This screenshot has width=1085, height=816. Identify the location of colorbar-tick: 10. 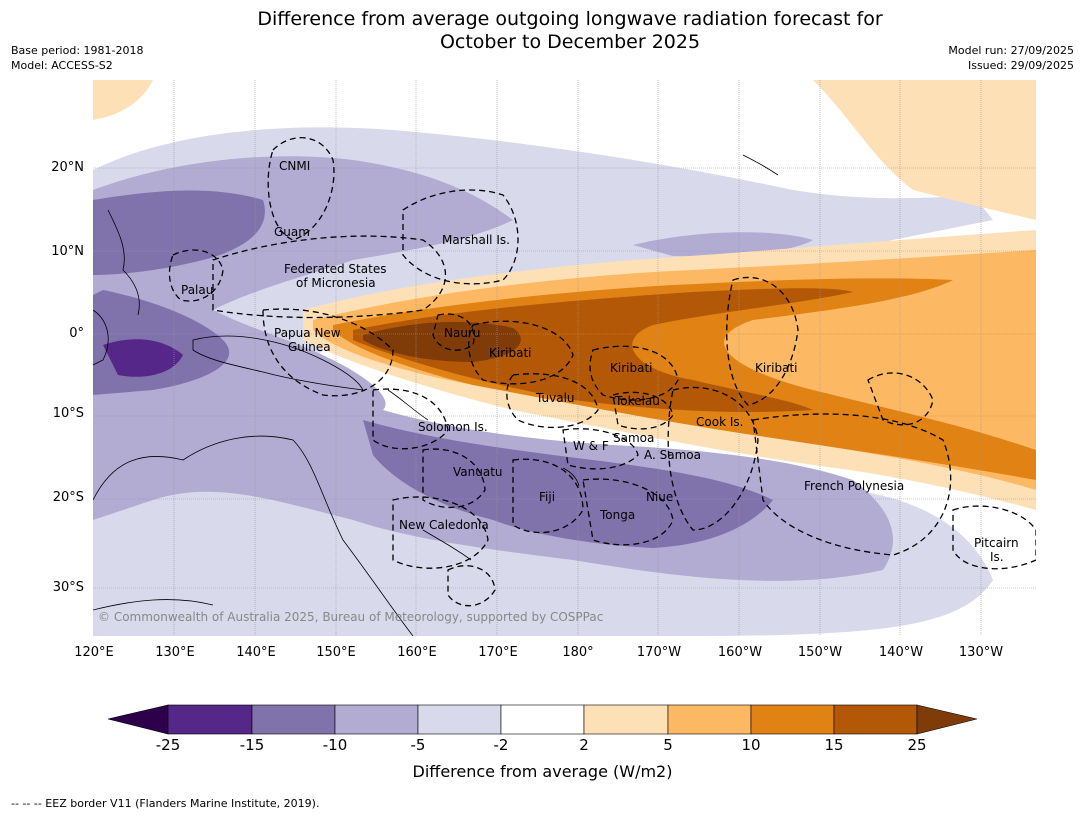
(751, 745).